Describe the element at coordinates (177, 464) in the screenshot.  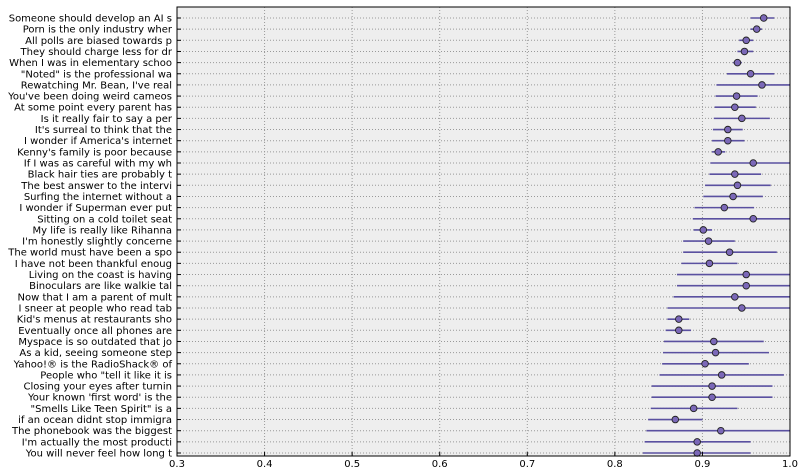
I see `x-tick-label: 0.3` at that location.